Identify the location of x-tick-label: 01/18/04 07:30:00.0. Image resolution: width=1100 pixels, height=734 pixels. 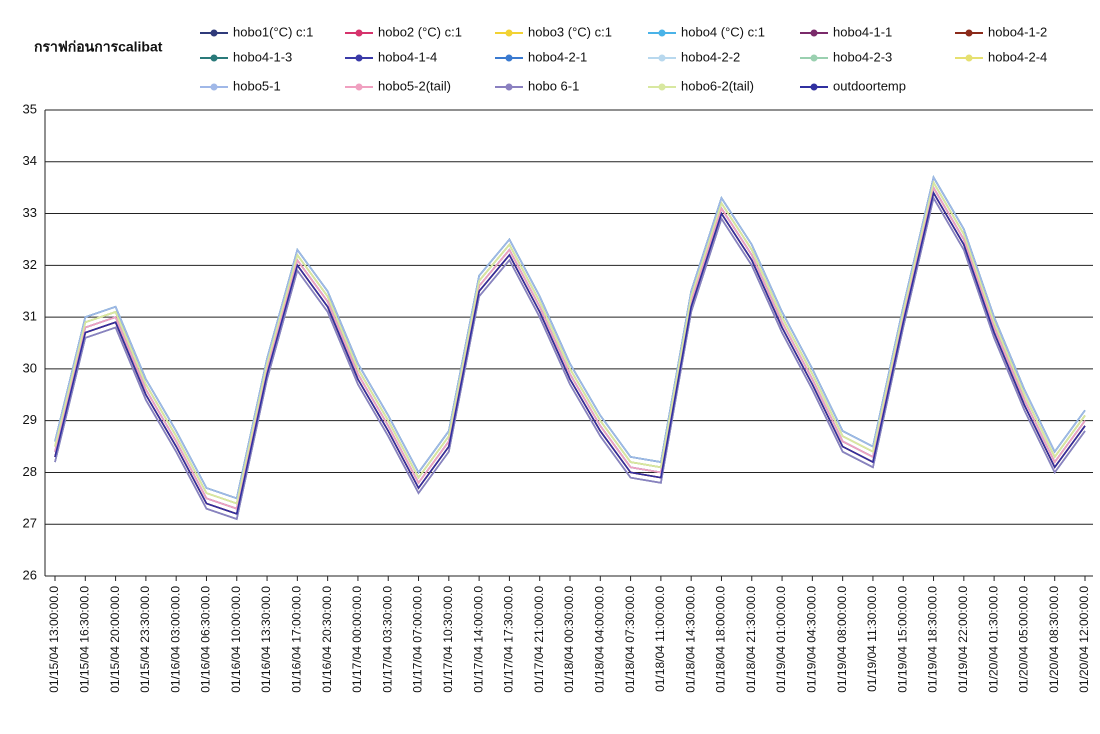
(630, 639).